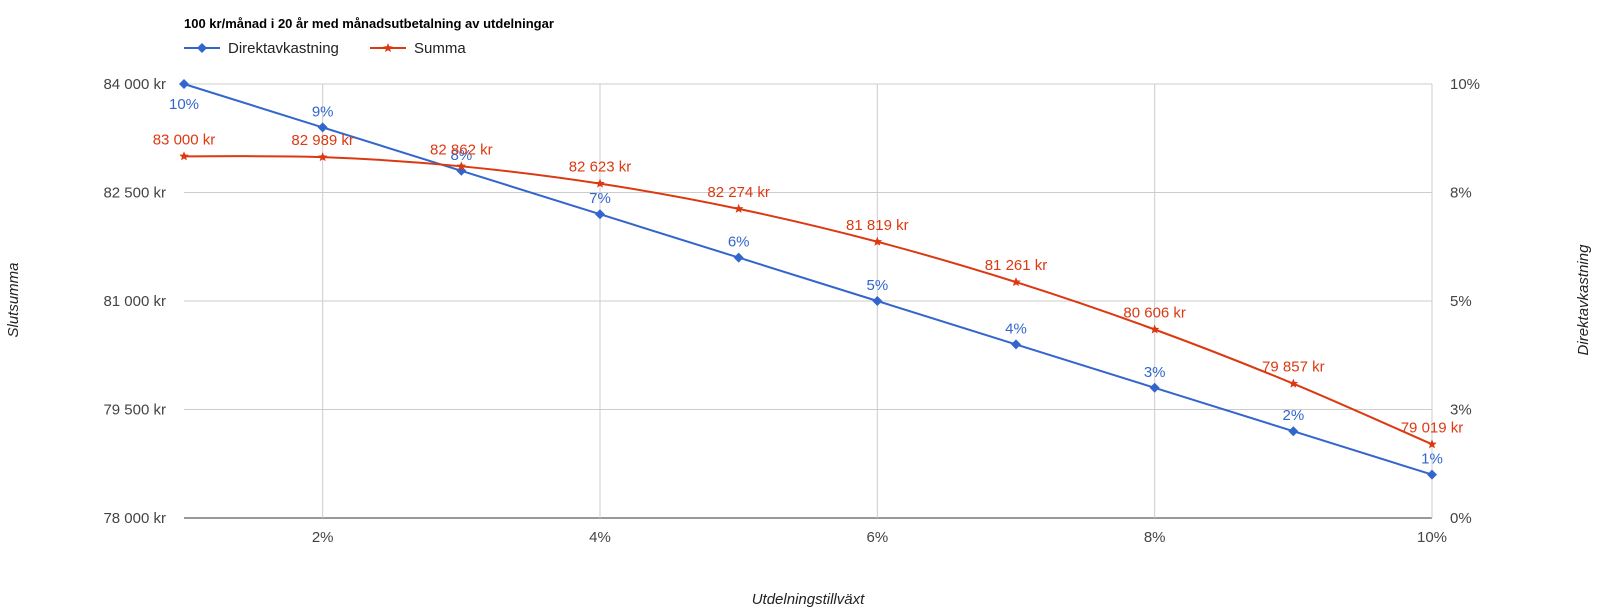  What do you see at coordinates (1432, 459) in the screenshot?
I see `direktavkastning-data-label: 1%` at bounding box center [1432, 459].